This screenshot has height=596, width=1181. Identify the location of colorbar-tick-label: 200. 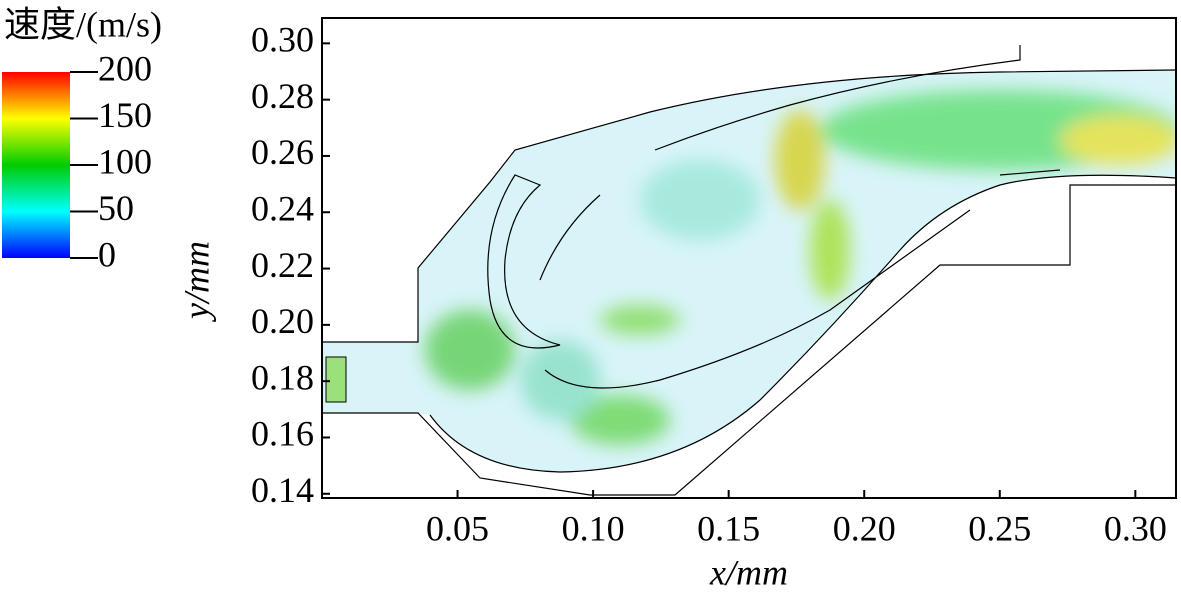
(125, 68).